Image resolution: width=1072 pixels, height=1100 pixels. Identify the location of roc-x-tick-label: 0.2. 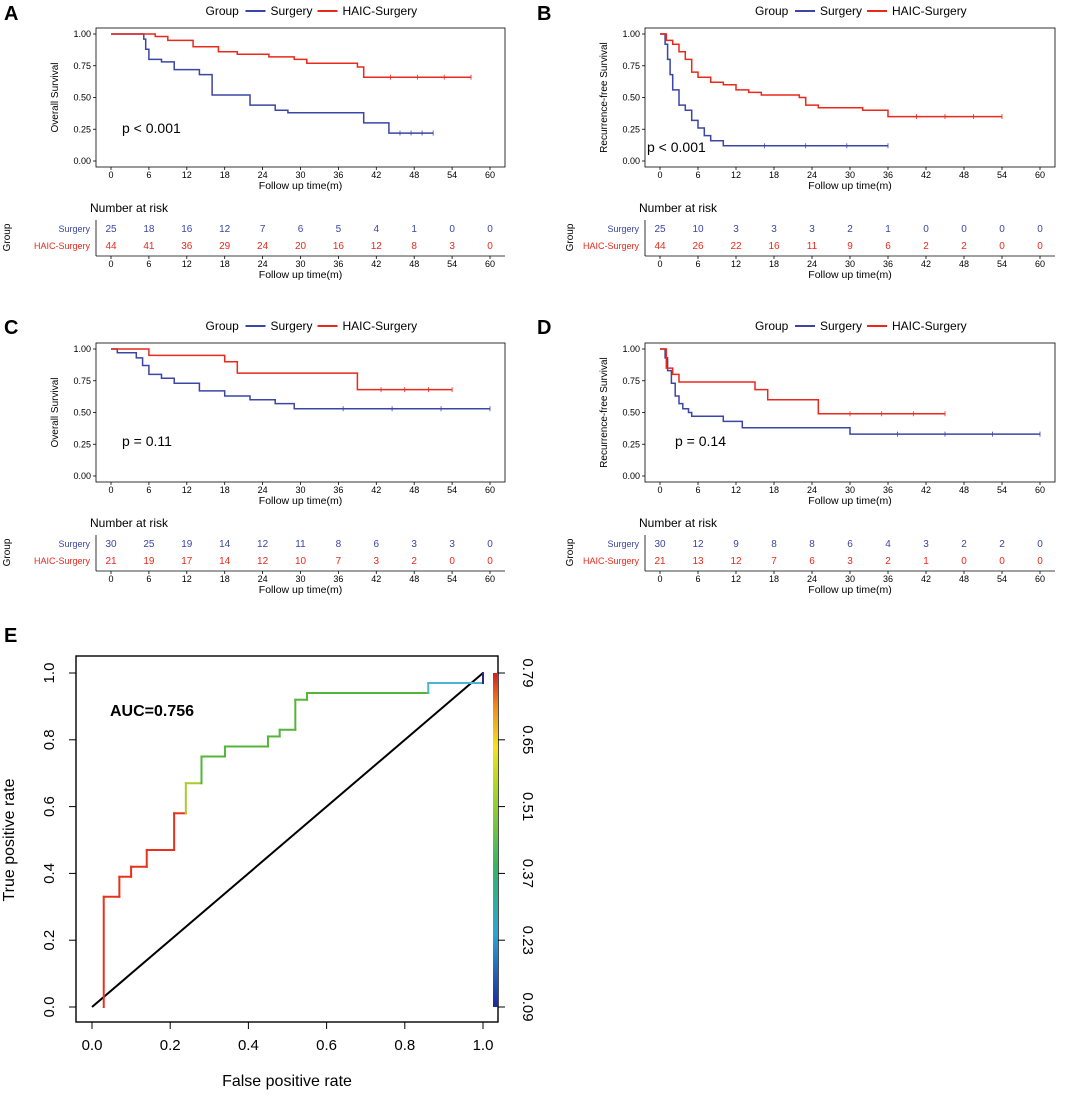
(170, 1045).